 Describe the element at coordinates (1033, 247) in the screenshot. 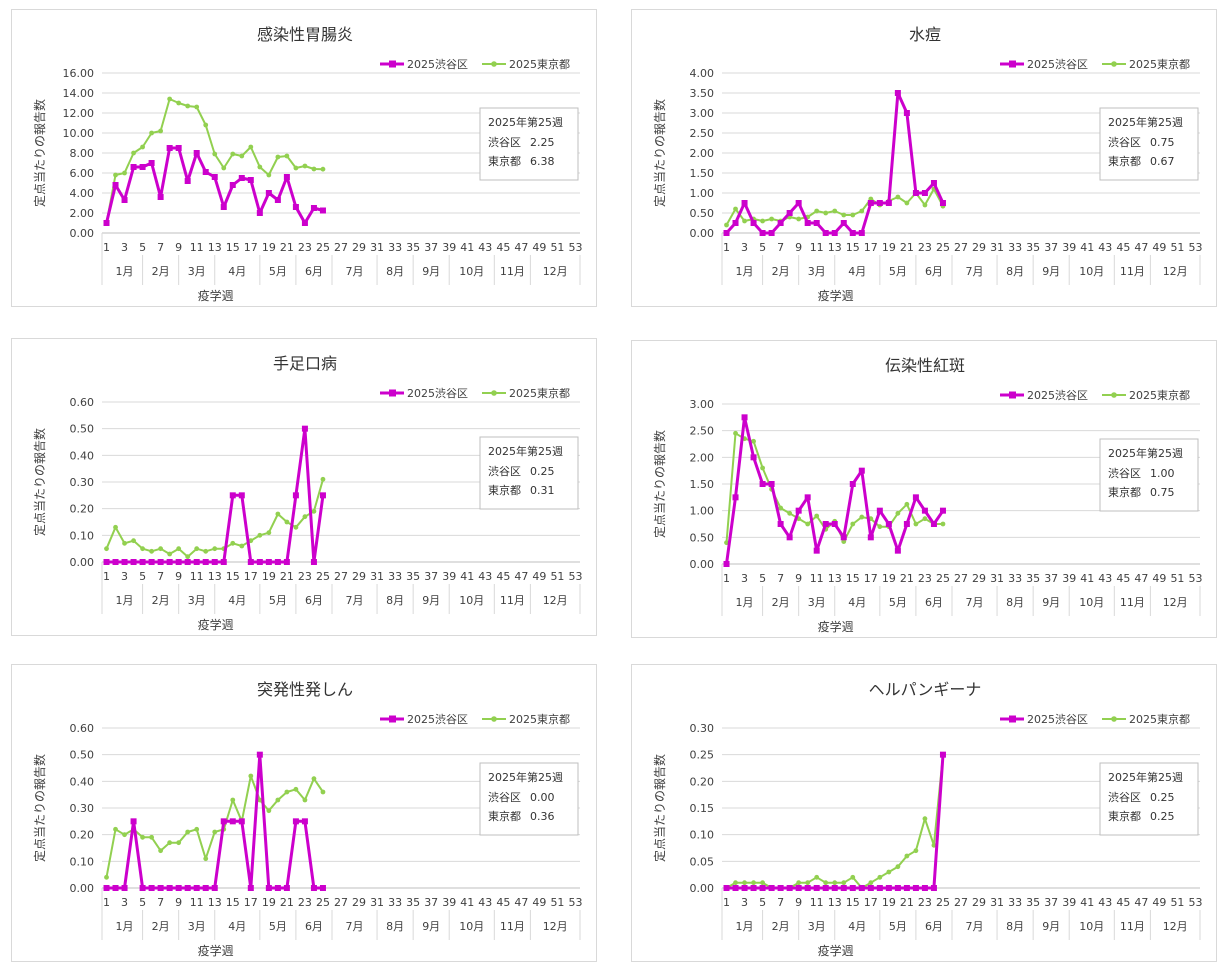

I see `x-tick-label: 35` at that location.